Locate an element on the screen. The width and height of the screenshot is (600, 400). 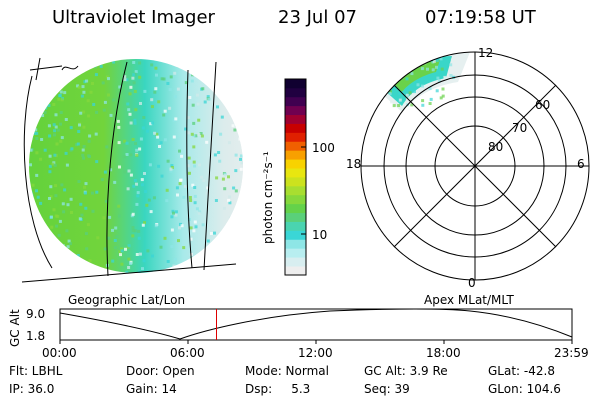
altitude-xtick: 23:59 is located at coordinates (571, 353).